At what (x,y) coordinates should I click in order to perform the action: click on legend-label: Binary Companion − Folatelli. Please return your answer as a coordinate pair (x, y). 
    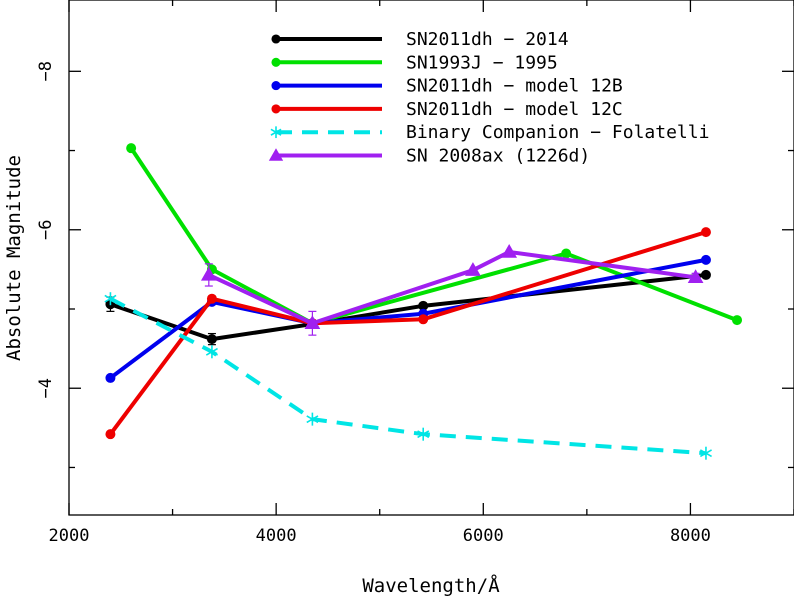
    Looking at the image, I should click on (557, 132).